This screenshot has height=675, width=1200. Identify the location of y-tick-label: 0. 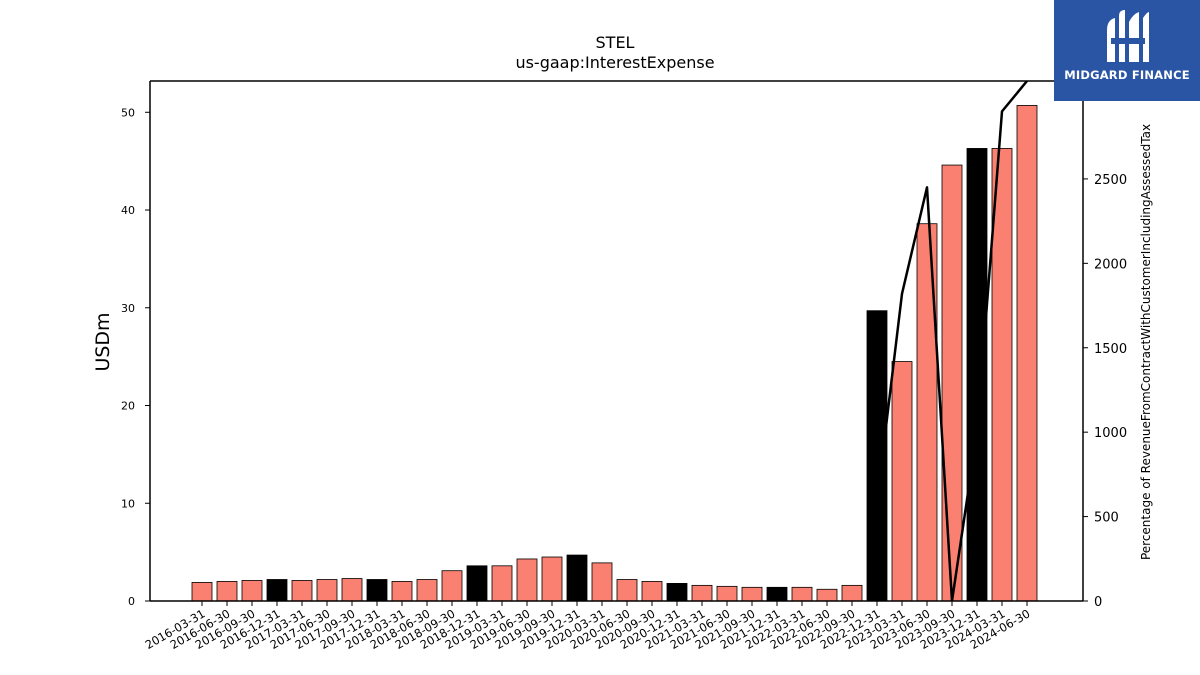
(131, 601).